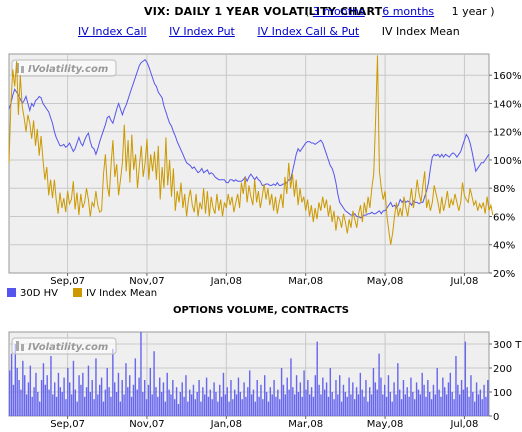  I want to click on iv-index-put-link: IV Index Put, so click(202, 31).